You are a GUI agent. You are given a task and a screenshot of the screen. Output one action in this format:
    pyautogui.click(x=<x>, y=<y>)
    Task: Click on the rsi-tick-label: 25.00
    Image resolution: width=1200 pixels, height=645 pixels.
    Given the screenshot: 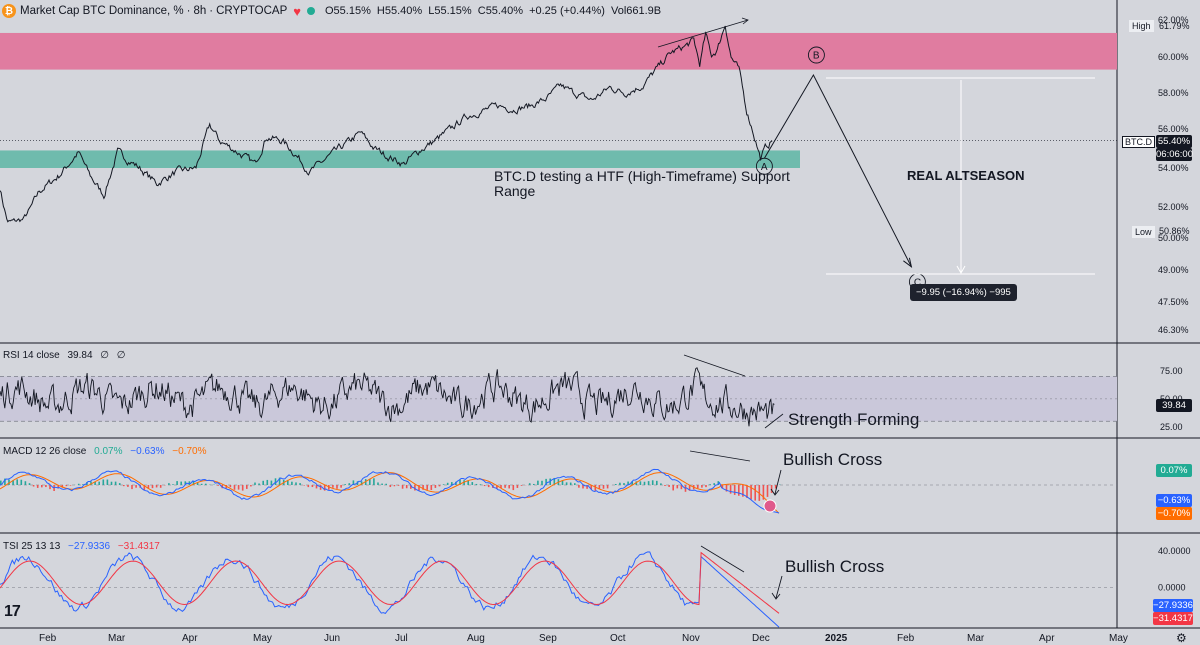 What is the action you would take?
    pyautogui.click(x=1171, y=427)
    